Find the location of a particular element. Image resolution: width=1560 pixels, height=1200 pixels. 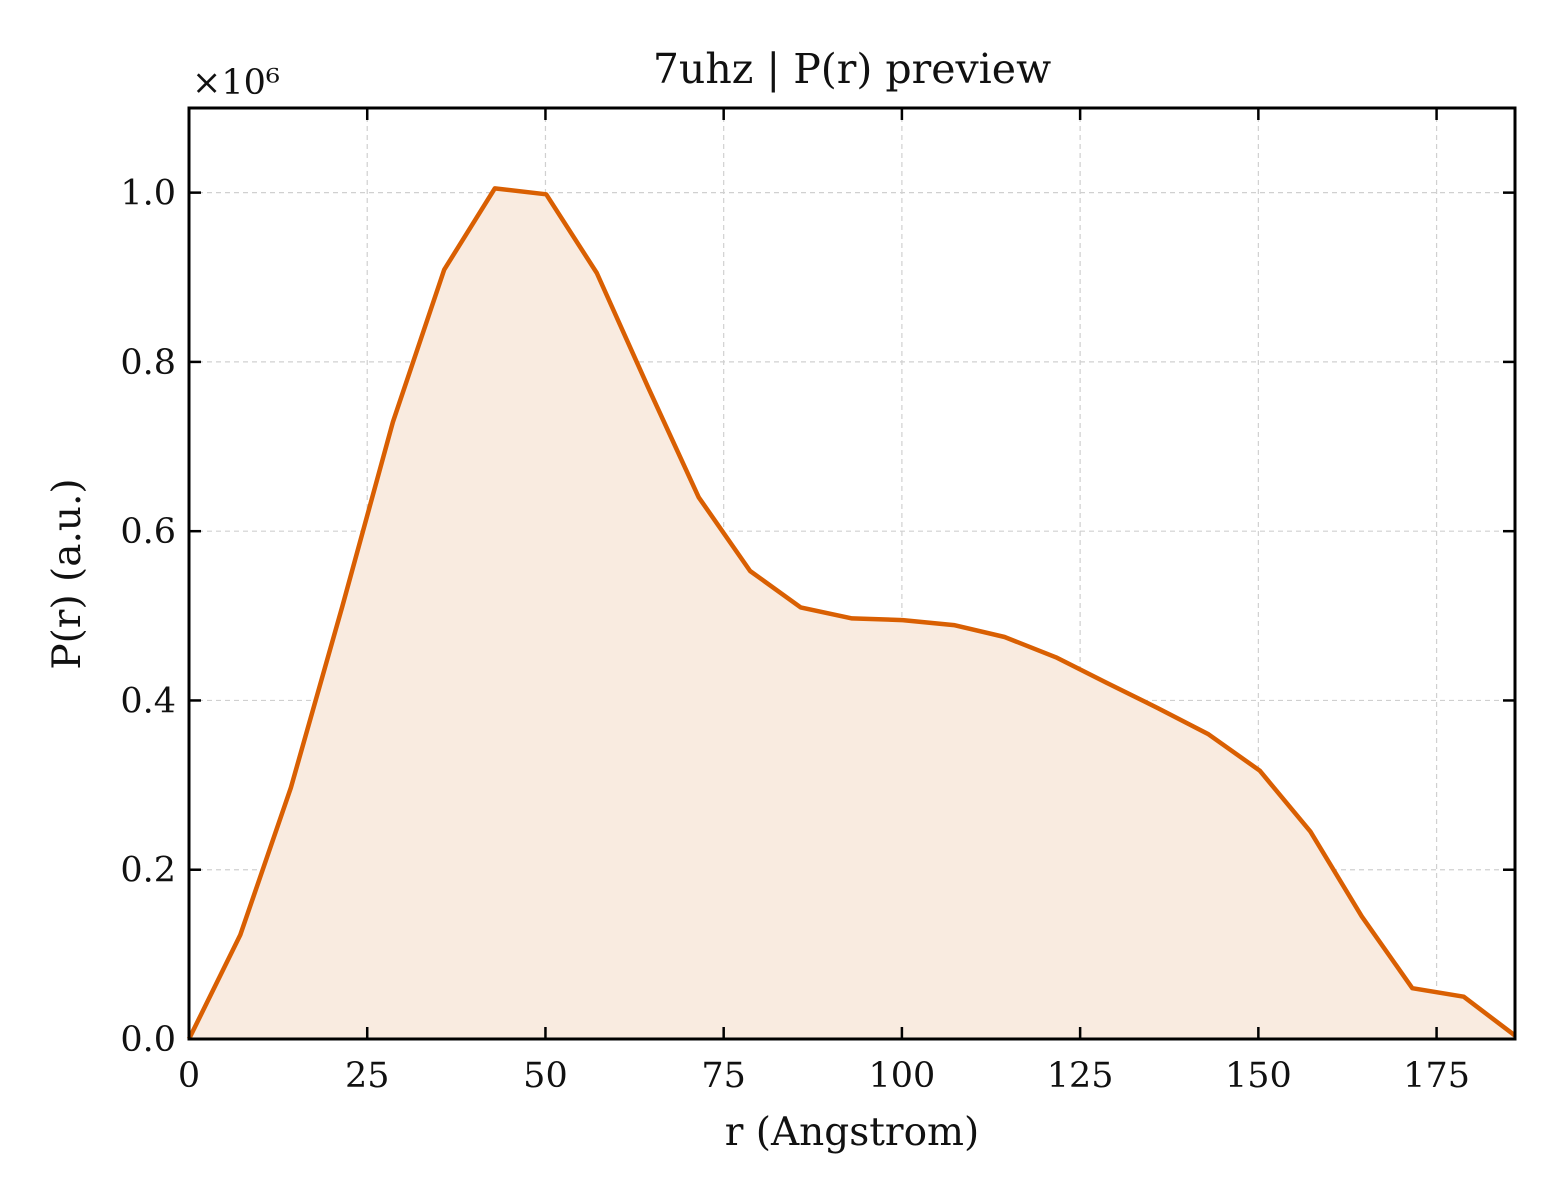

y-tick-label: 0.4 is located at coordinates (148, 701).